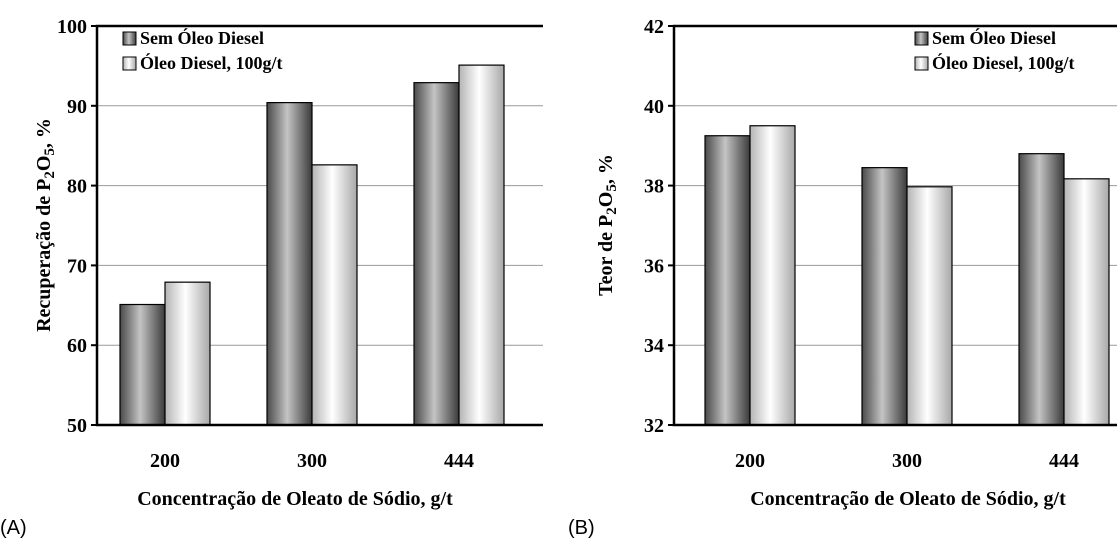  Describe the element at coordinates (994, 37) in the screenshot. I see `chart-b-legend-label: Sem Óleo Diesel` at that location.